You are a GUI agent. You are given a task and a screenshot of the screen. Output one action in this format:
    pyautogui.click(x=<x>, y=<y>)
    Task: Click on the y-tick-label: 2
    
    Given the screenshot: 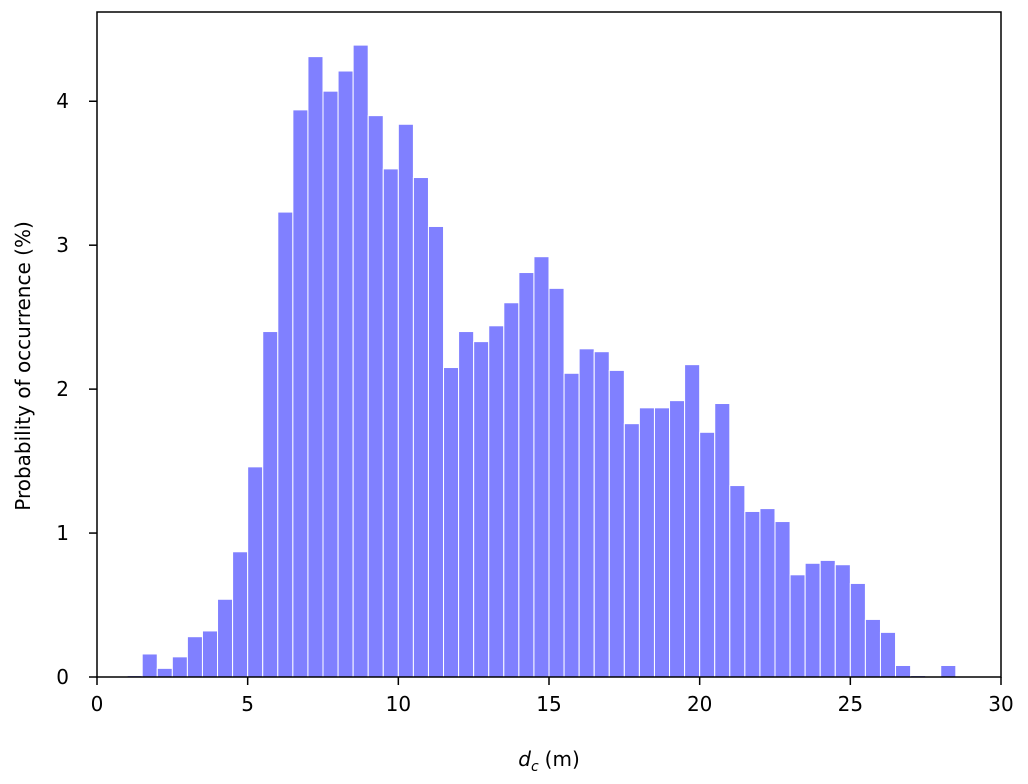 What is the action you would take?
    pyautogui.click(x=62, y=389)
    